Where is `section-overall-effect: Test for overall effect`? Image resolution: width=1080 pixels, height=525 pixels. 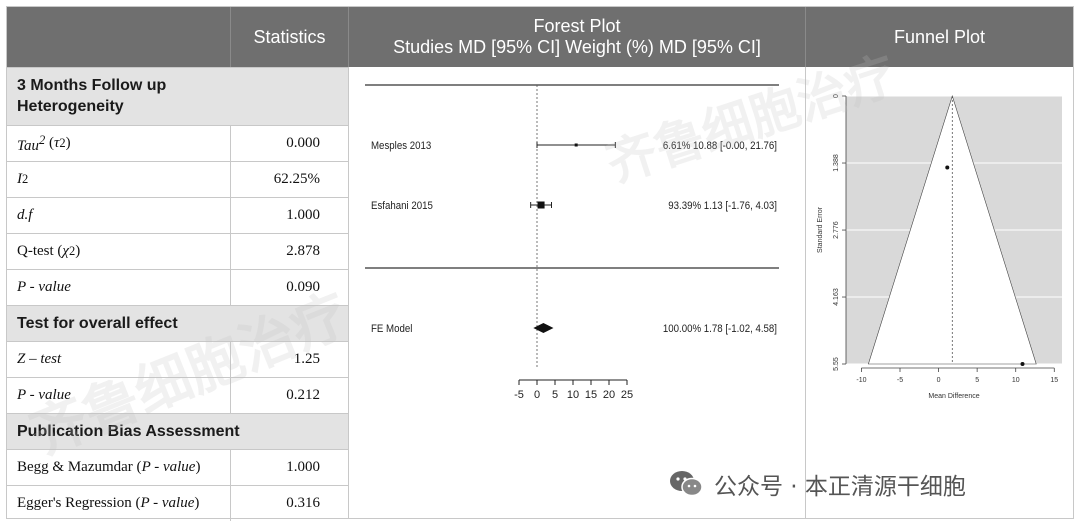 section-overall-effect: Test for overall effect is located at coordinates (177, 323).